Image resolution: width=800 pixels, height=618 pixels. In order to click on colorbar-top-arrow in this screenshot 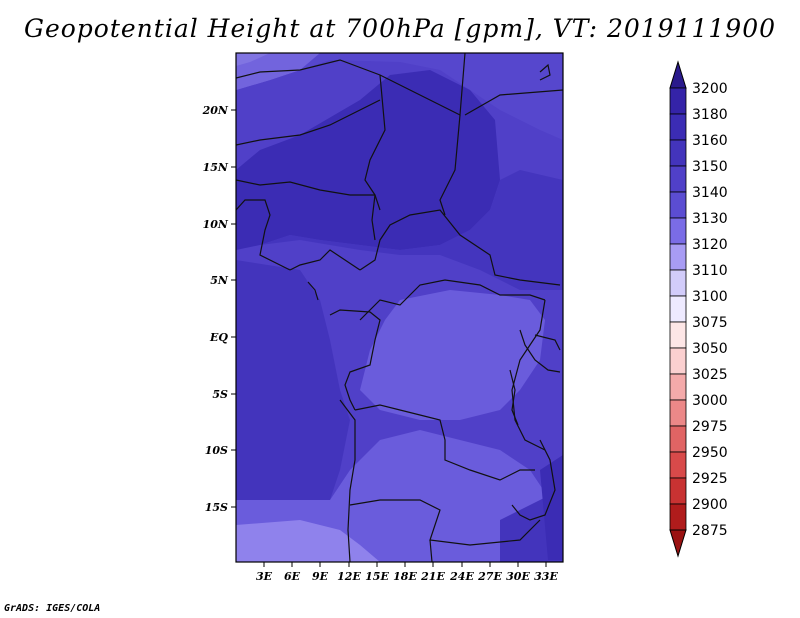, I will do `click(678, 74)`.